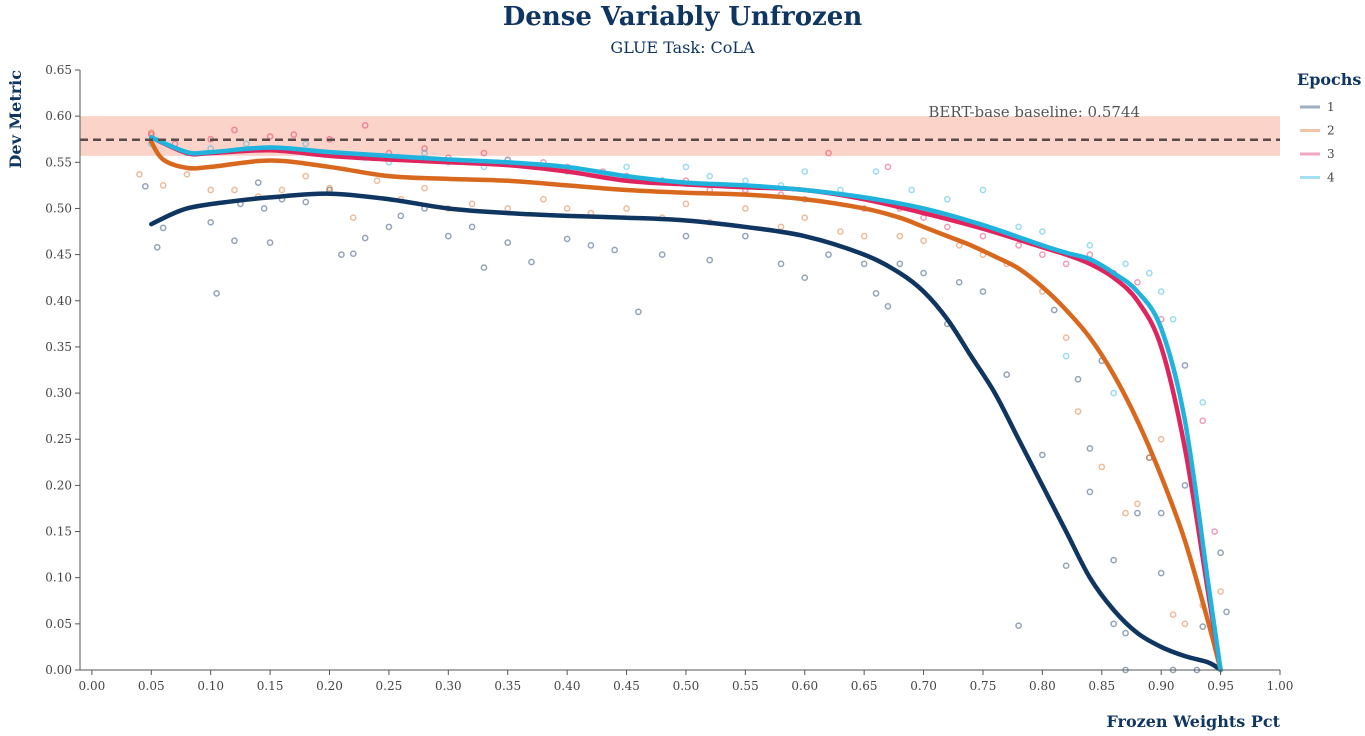 Image resolution: width=1365 pixels, height=736 pixels. I want to click on x-tick-label: 0.65, so click(864, 686).